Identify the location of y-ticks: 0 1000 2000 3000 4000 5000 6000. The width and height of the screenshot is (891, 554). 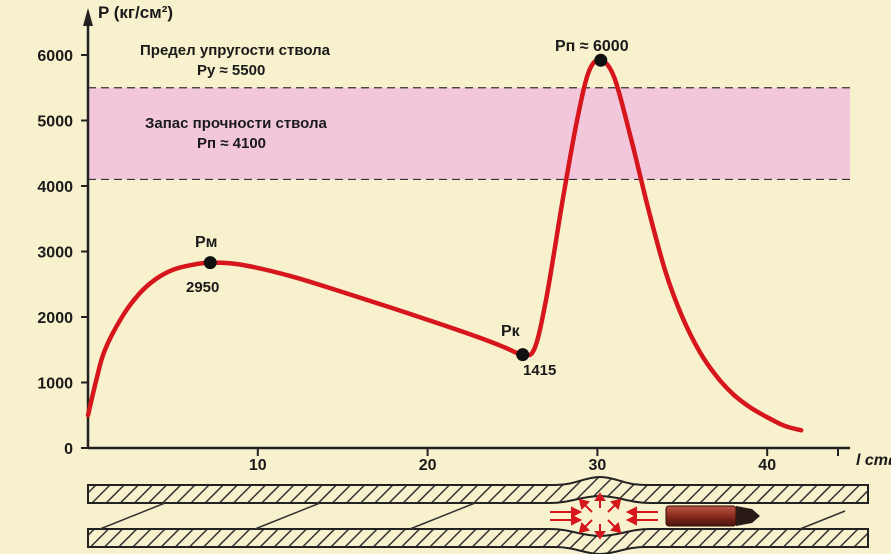
(62, 253).